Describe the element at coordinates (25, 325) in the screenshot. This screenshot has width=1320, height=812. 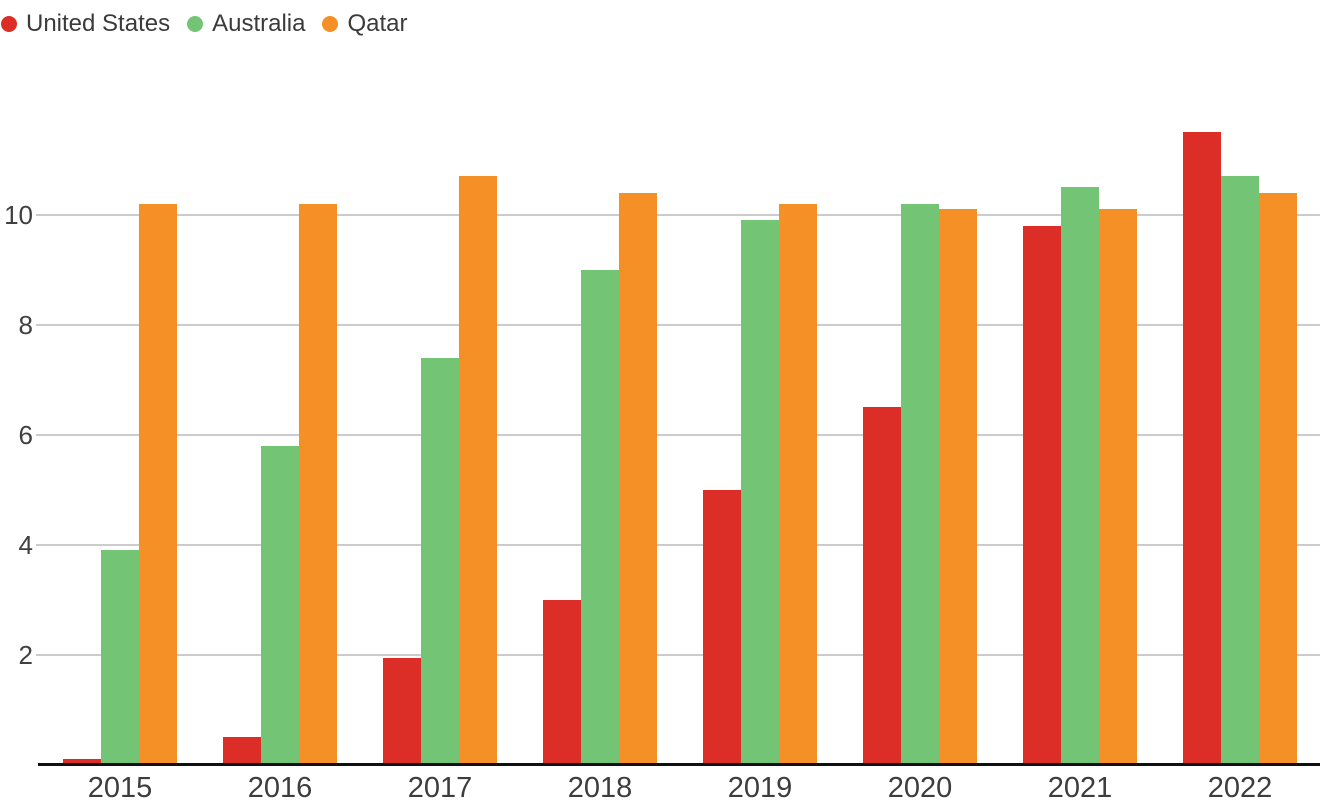
I see `y-axis-tick-label: 8` at that location.